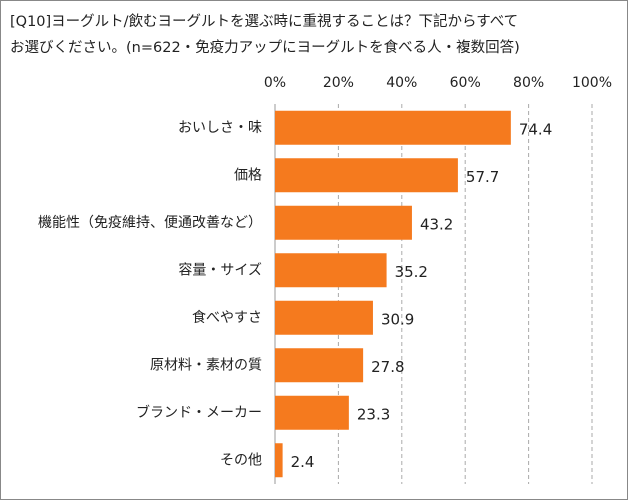 This screenshot has height=500, width=628. I want to click on y-tick-label: 機能性（免疫維持、便通改善など）, so click(150, 223).